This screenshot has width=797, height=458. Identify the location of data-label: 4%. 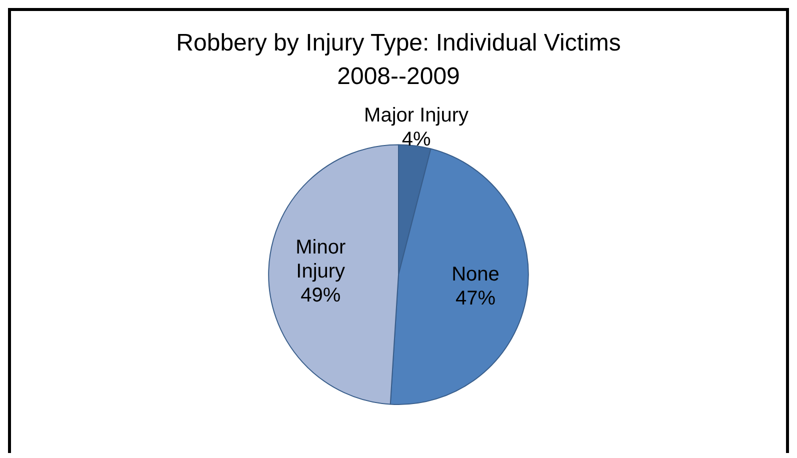
(416, 139).